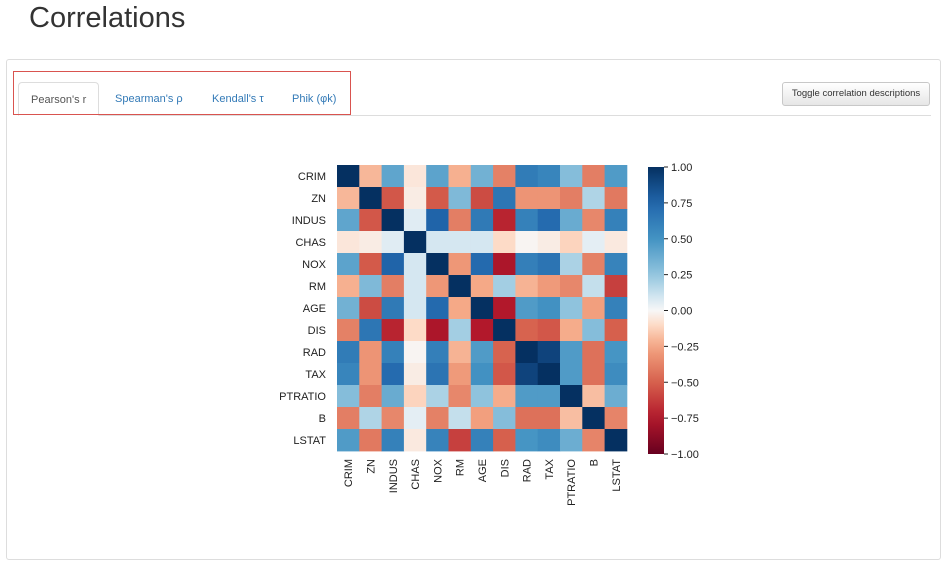  I want to click on x-tick-label: AGE, so click(483, 470).